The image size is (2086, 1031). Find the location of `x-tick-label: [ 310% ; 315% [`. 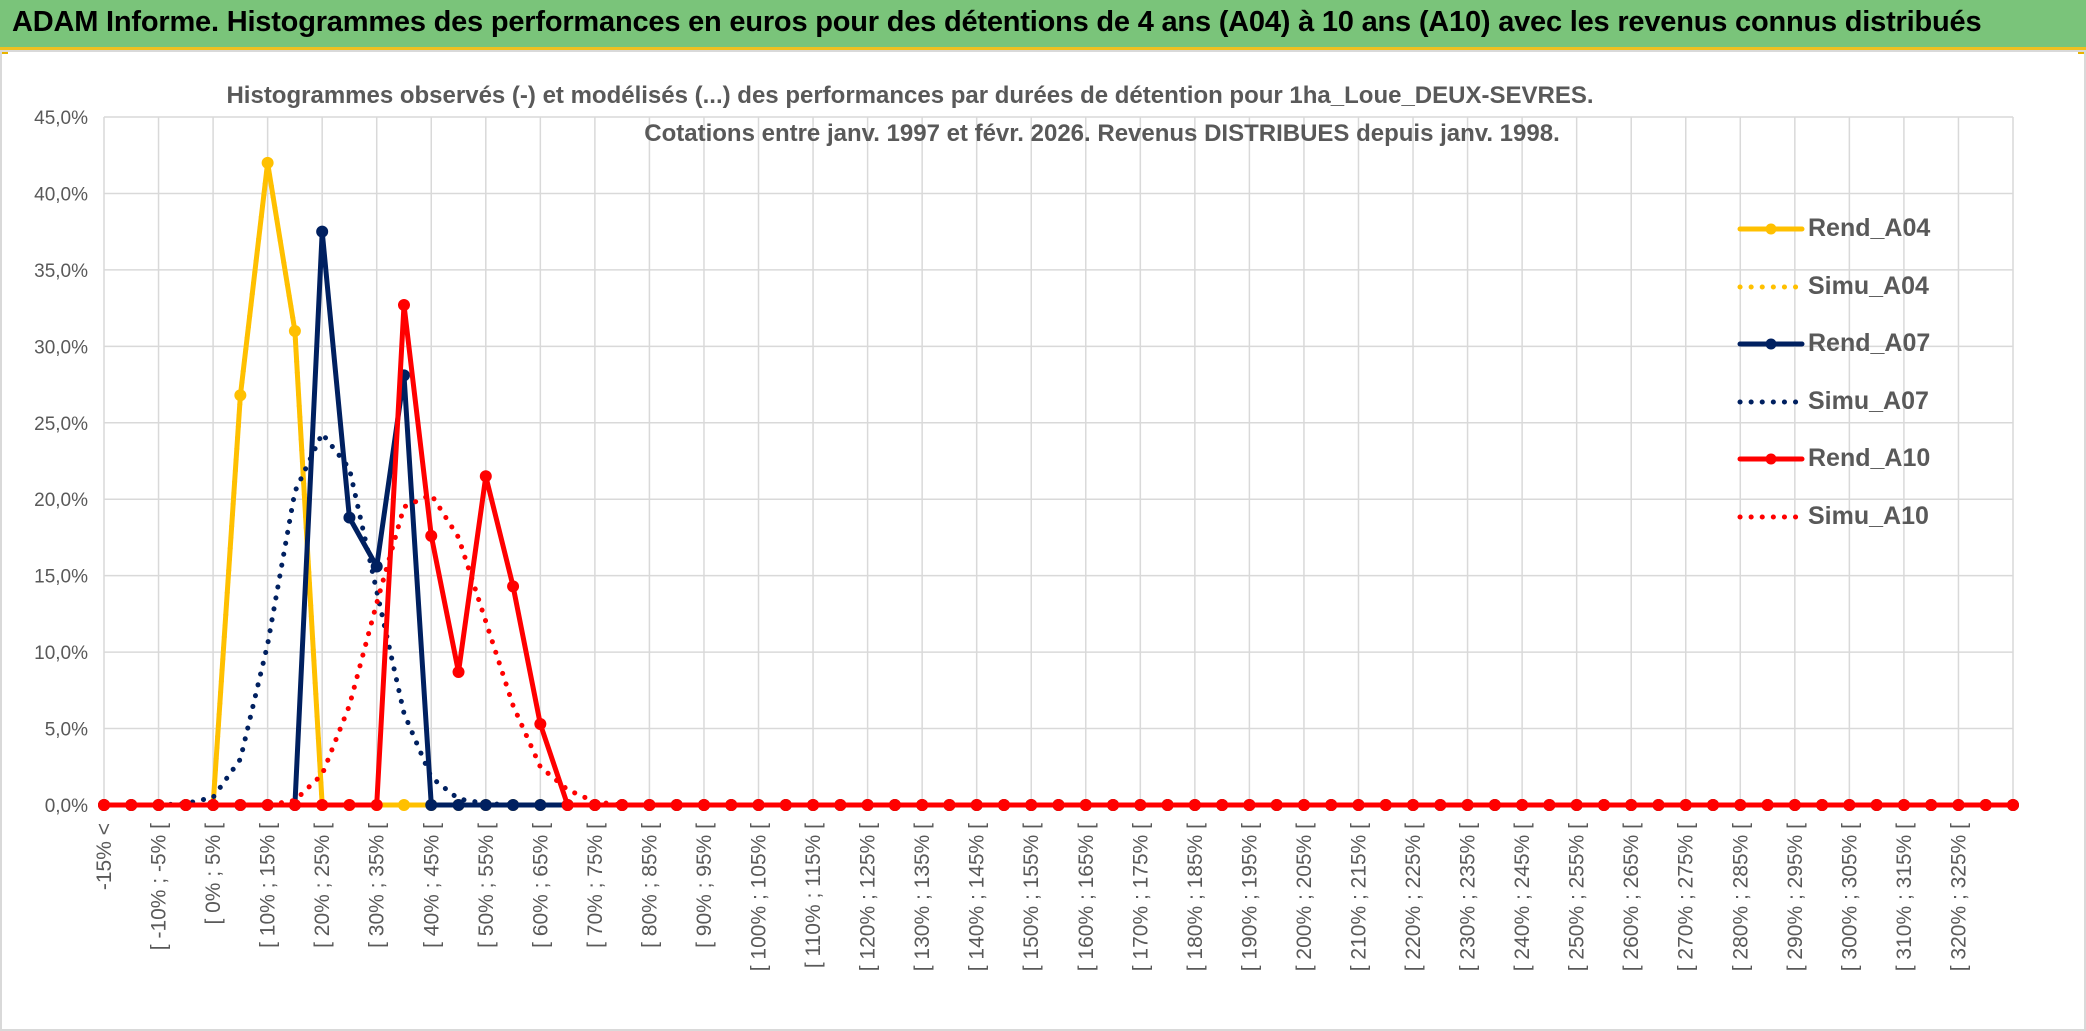

x-tick-label: [ 310% ; 315% [ is located at coordinates (1904, 897).